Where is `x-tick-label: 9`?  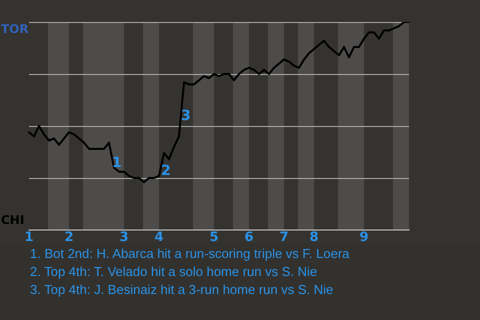
x-tick-label: 9 is located at coordinates (364, 238).